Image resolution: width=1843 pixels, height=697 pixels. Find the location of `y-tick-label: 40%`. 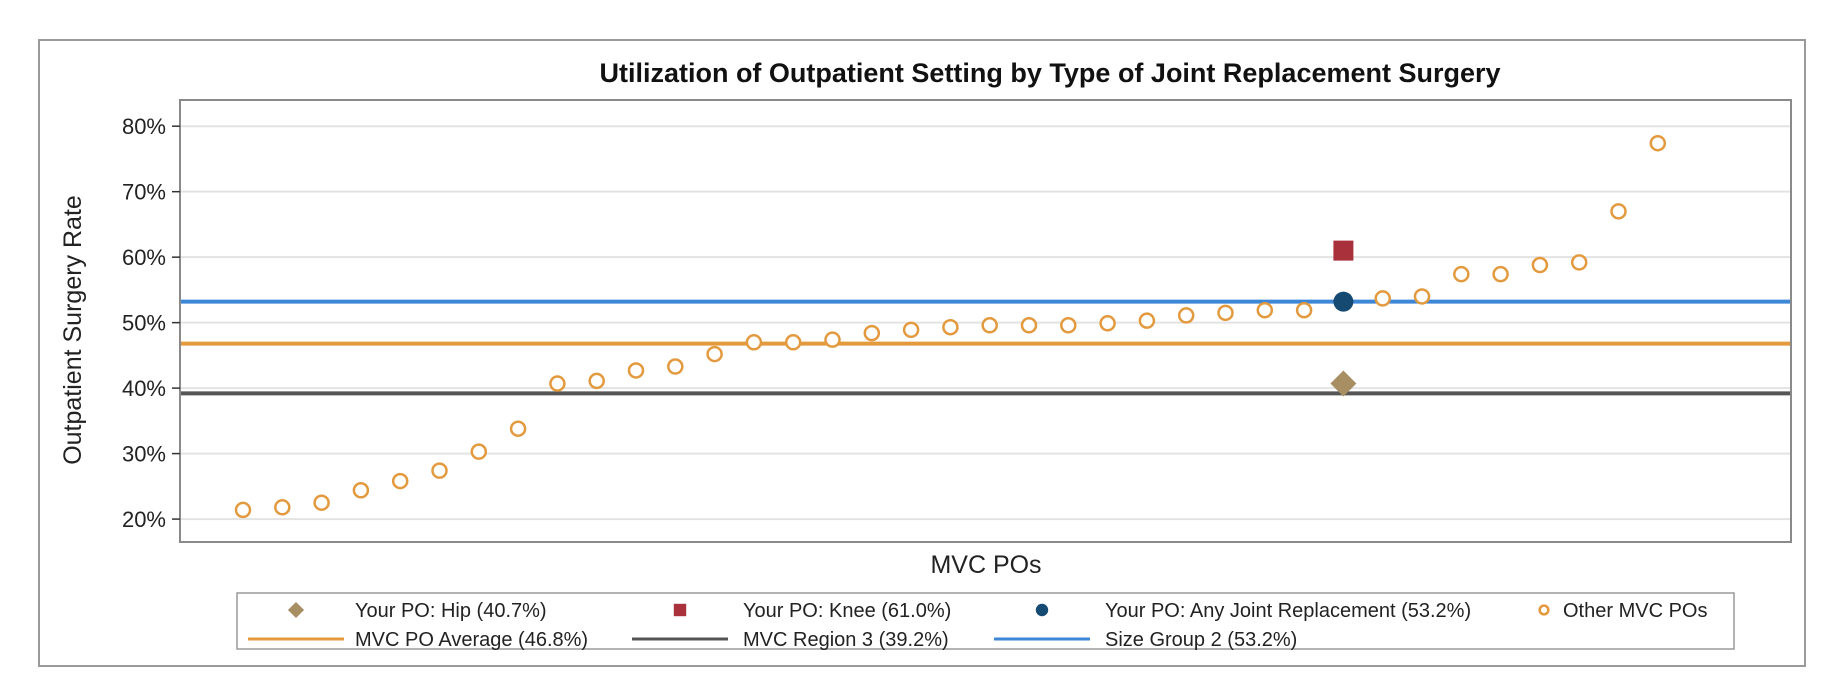

y-tick-label: 40% is located at coordinates (144, 388).